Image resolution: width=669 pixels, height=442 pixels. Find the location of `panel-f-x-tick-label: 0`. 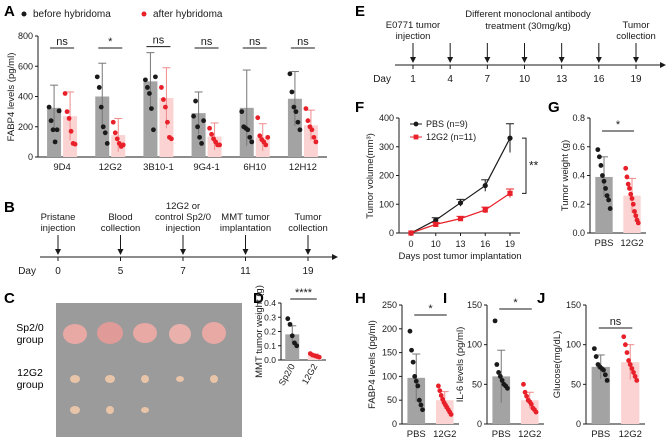

panel-f-x-tick-label: 0 is located at coordinates (410, 244).